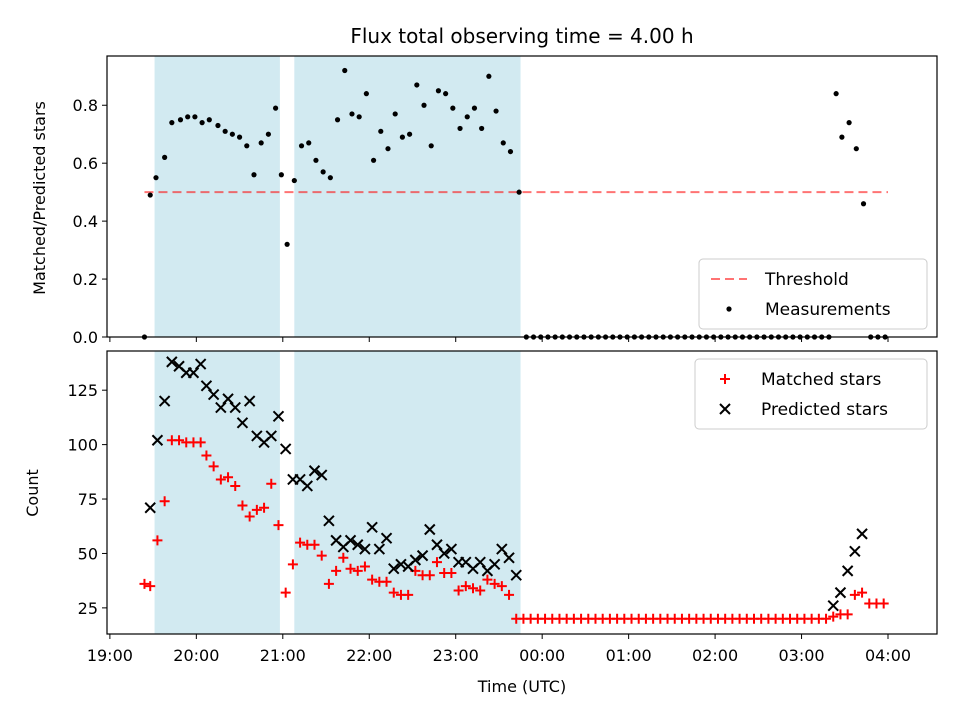  What do you see at coordinates (85, 221) in the screenshot?
I see `y-tick-label: 0.4` at bounding box center [85, 221].